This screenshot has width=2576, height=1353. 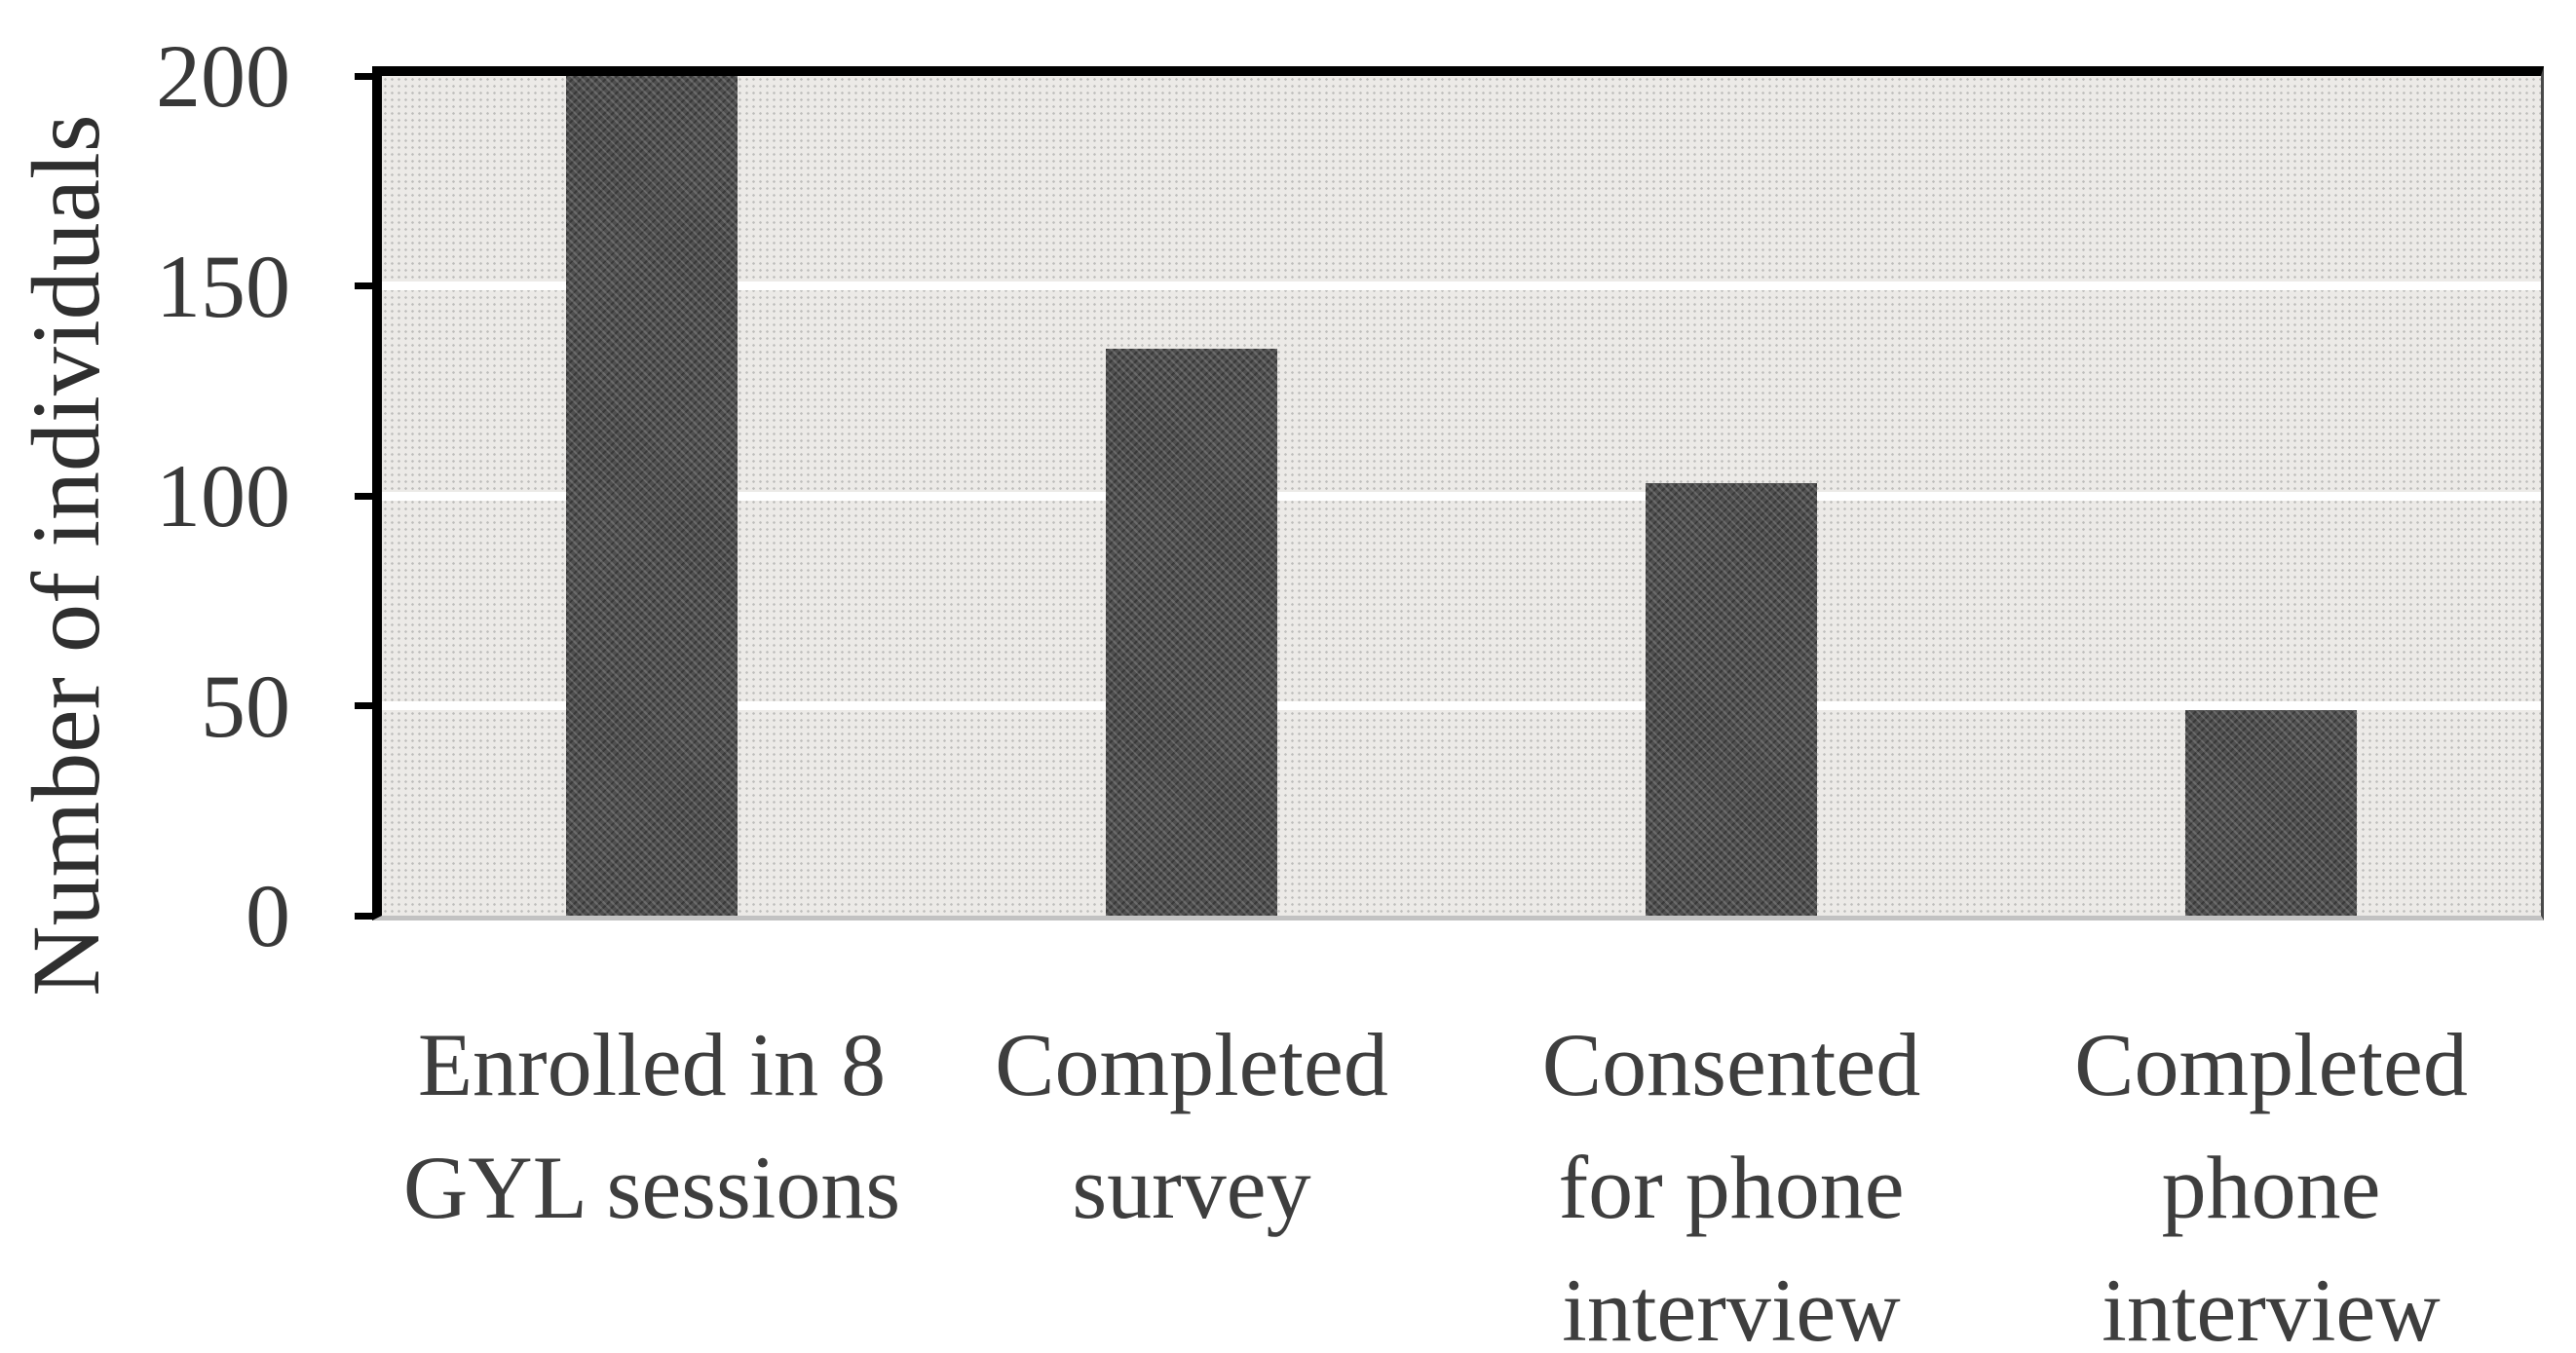 What do you see at coordinates (651, 1126) in the screenshot?
I see `x-tick-label-1: Enrolled in 8 GYL sessions` at bounding box center [651, 1126].